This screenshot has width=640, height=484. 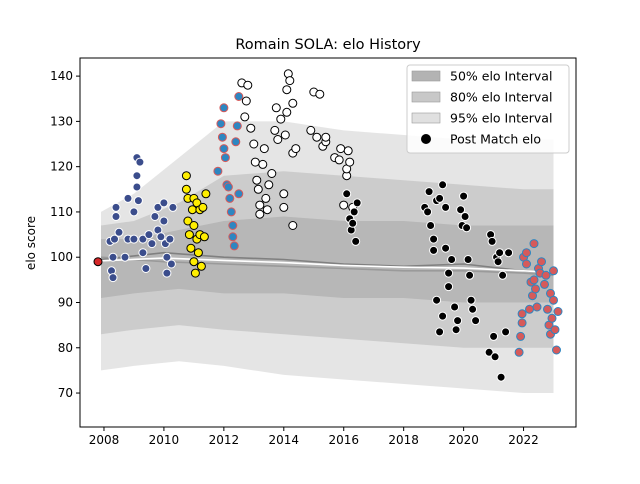 What do you see at coordinates (164, 440) in the screenshot?
I see `x-tick-label: 2010` at bounding box center [164, 440].